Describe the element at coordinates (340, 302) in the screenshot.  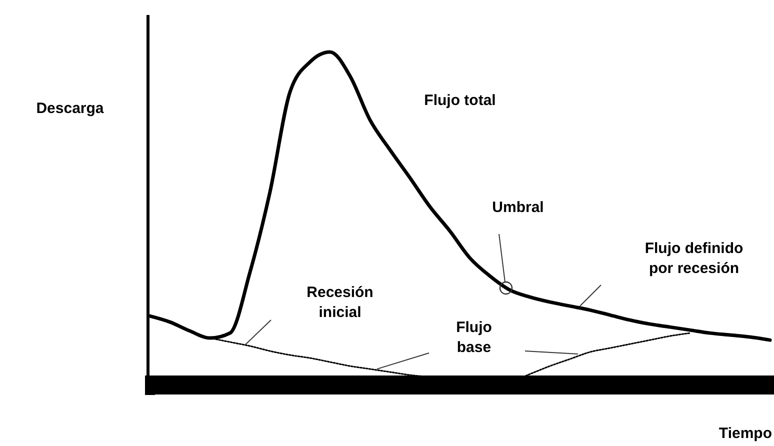
I see `annotation: Recesión inicial` at that location.